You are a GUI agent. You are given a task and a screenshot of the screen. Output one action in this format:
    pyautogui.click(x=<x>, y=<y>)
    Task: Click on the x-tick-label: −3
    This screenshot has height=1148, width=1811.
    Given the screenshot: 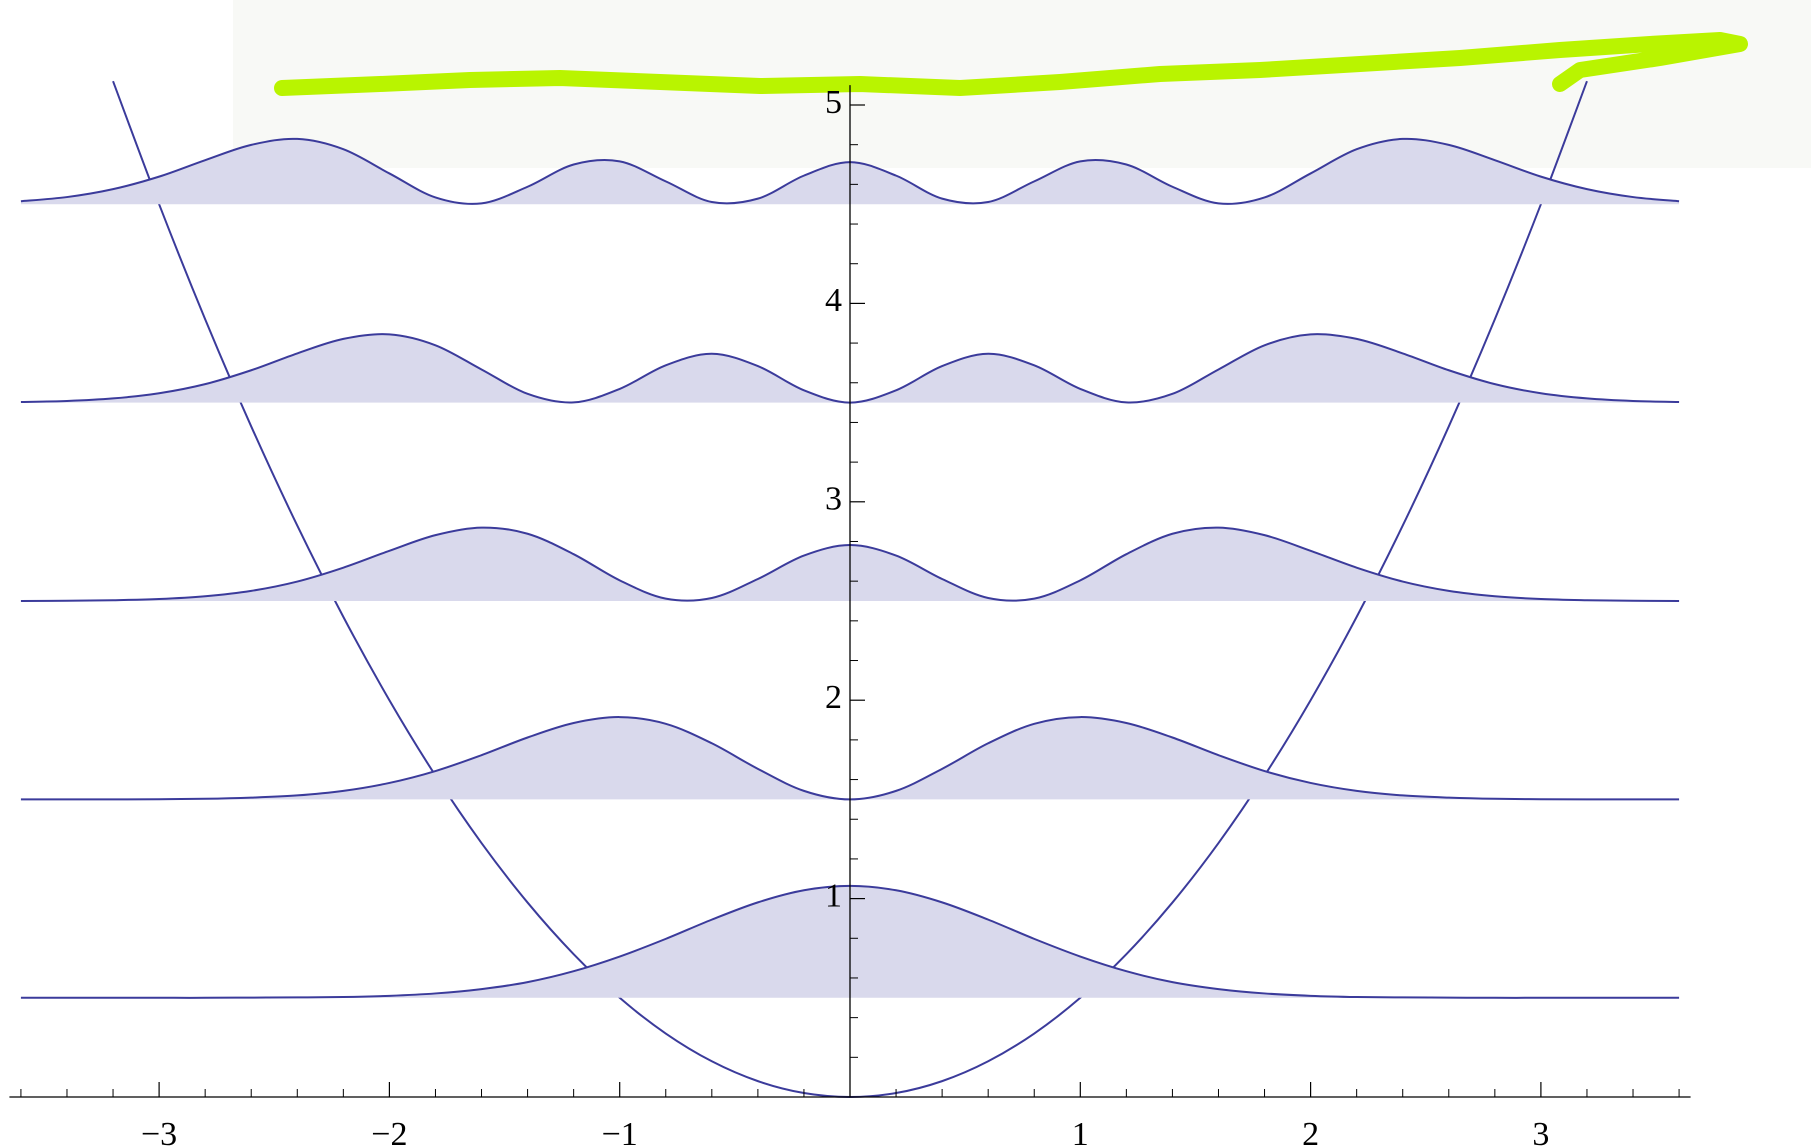 What is the action you would take?
    pyautogui.click(x=159, y=1132)
    